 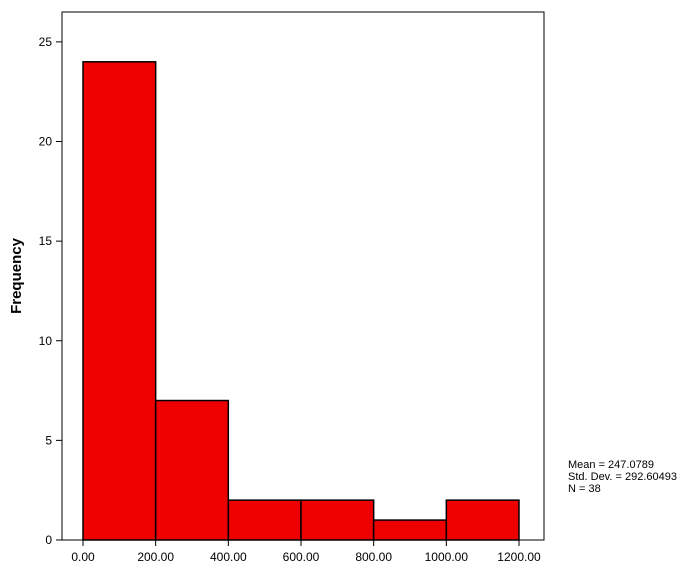 What do you see at coordinates (16, 275) in the screenshot?
I see `y-axis-label: Frequency` at bounding box center [16, 275].